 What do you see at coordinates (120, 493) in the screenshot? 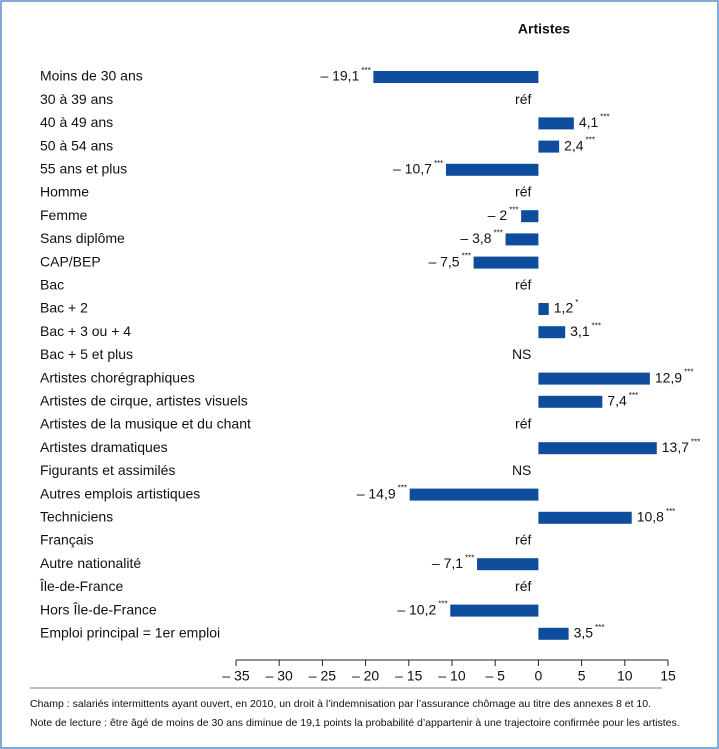
I see `category-label: Autres emplois artistiques` at bounding box center [120, 493].